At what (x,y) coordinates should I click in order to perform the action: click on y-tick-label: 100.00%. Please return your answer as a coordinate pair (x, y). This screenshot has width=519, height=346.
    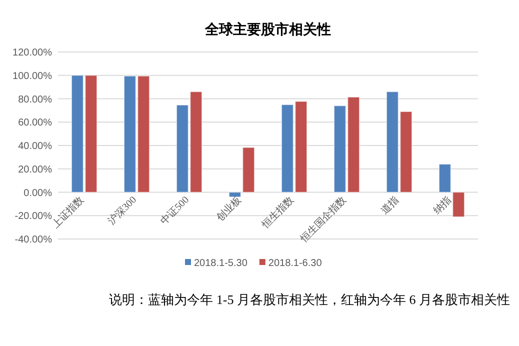
    Looking at the image, I should click on (32, 76).